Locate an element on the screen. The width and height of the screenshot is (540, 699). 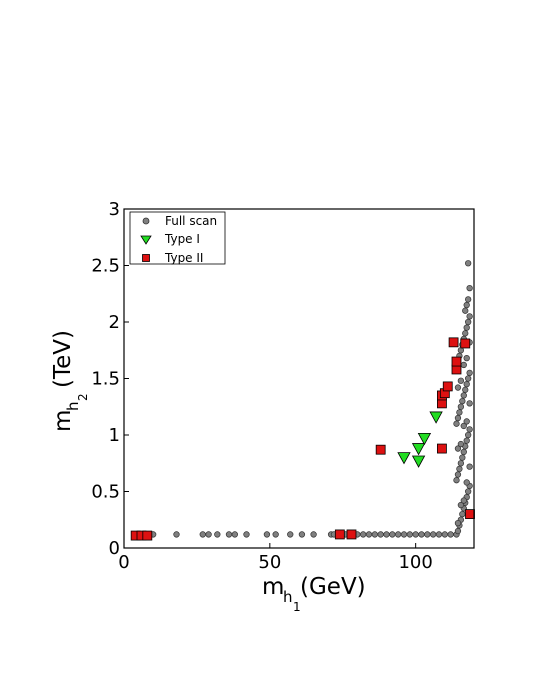
x-tick-label: 100 is located at coordinates (415, 562).